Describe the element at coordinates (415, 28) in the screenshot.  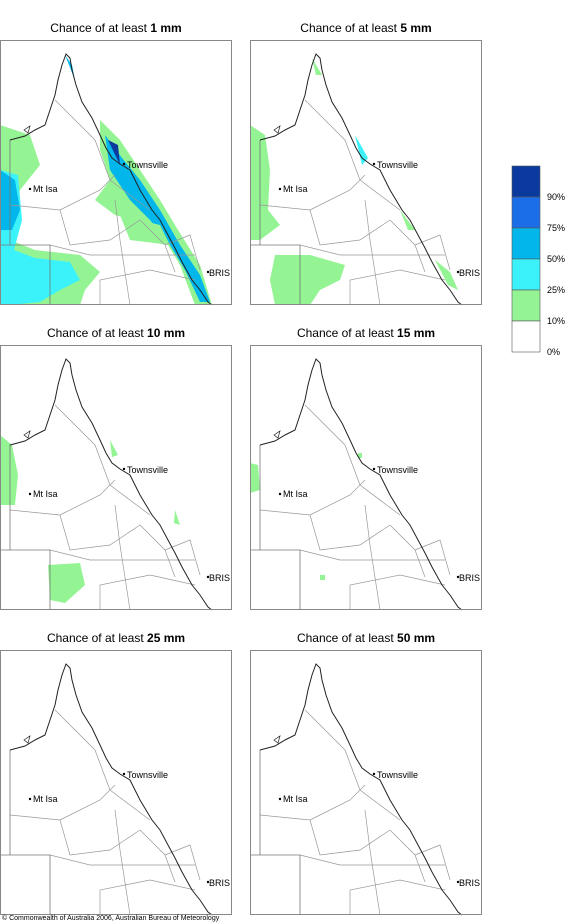
I see `title-amount: 5 mm` at that location.